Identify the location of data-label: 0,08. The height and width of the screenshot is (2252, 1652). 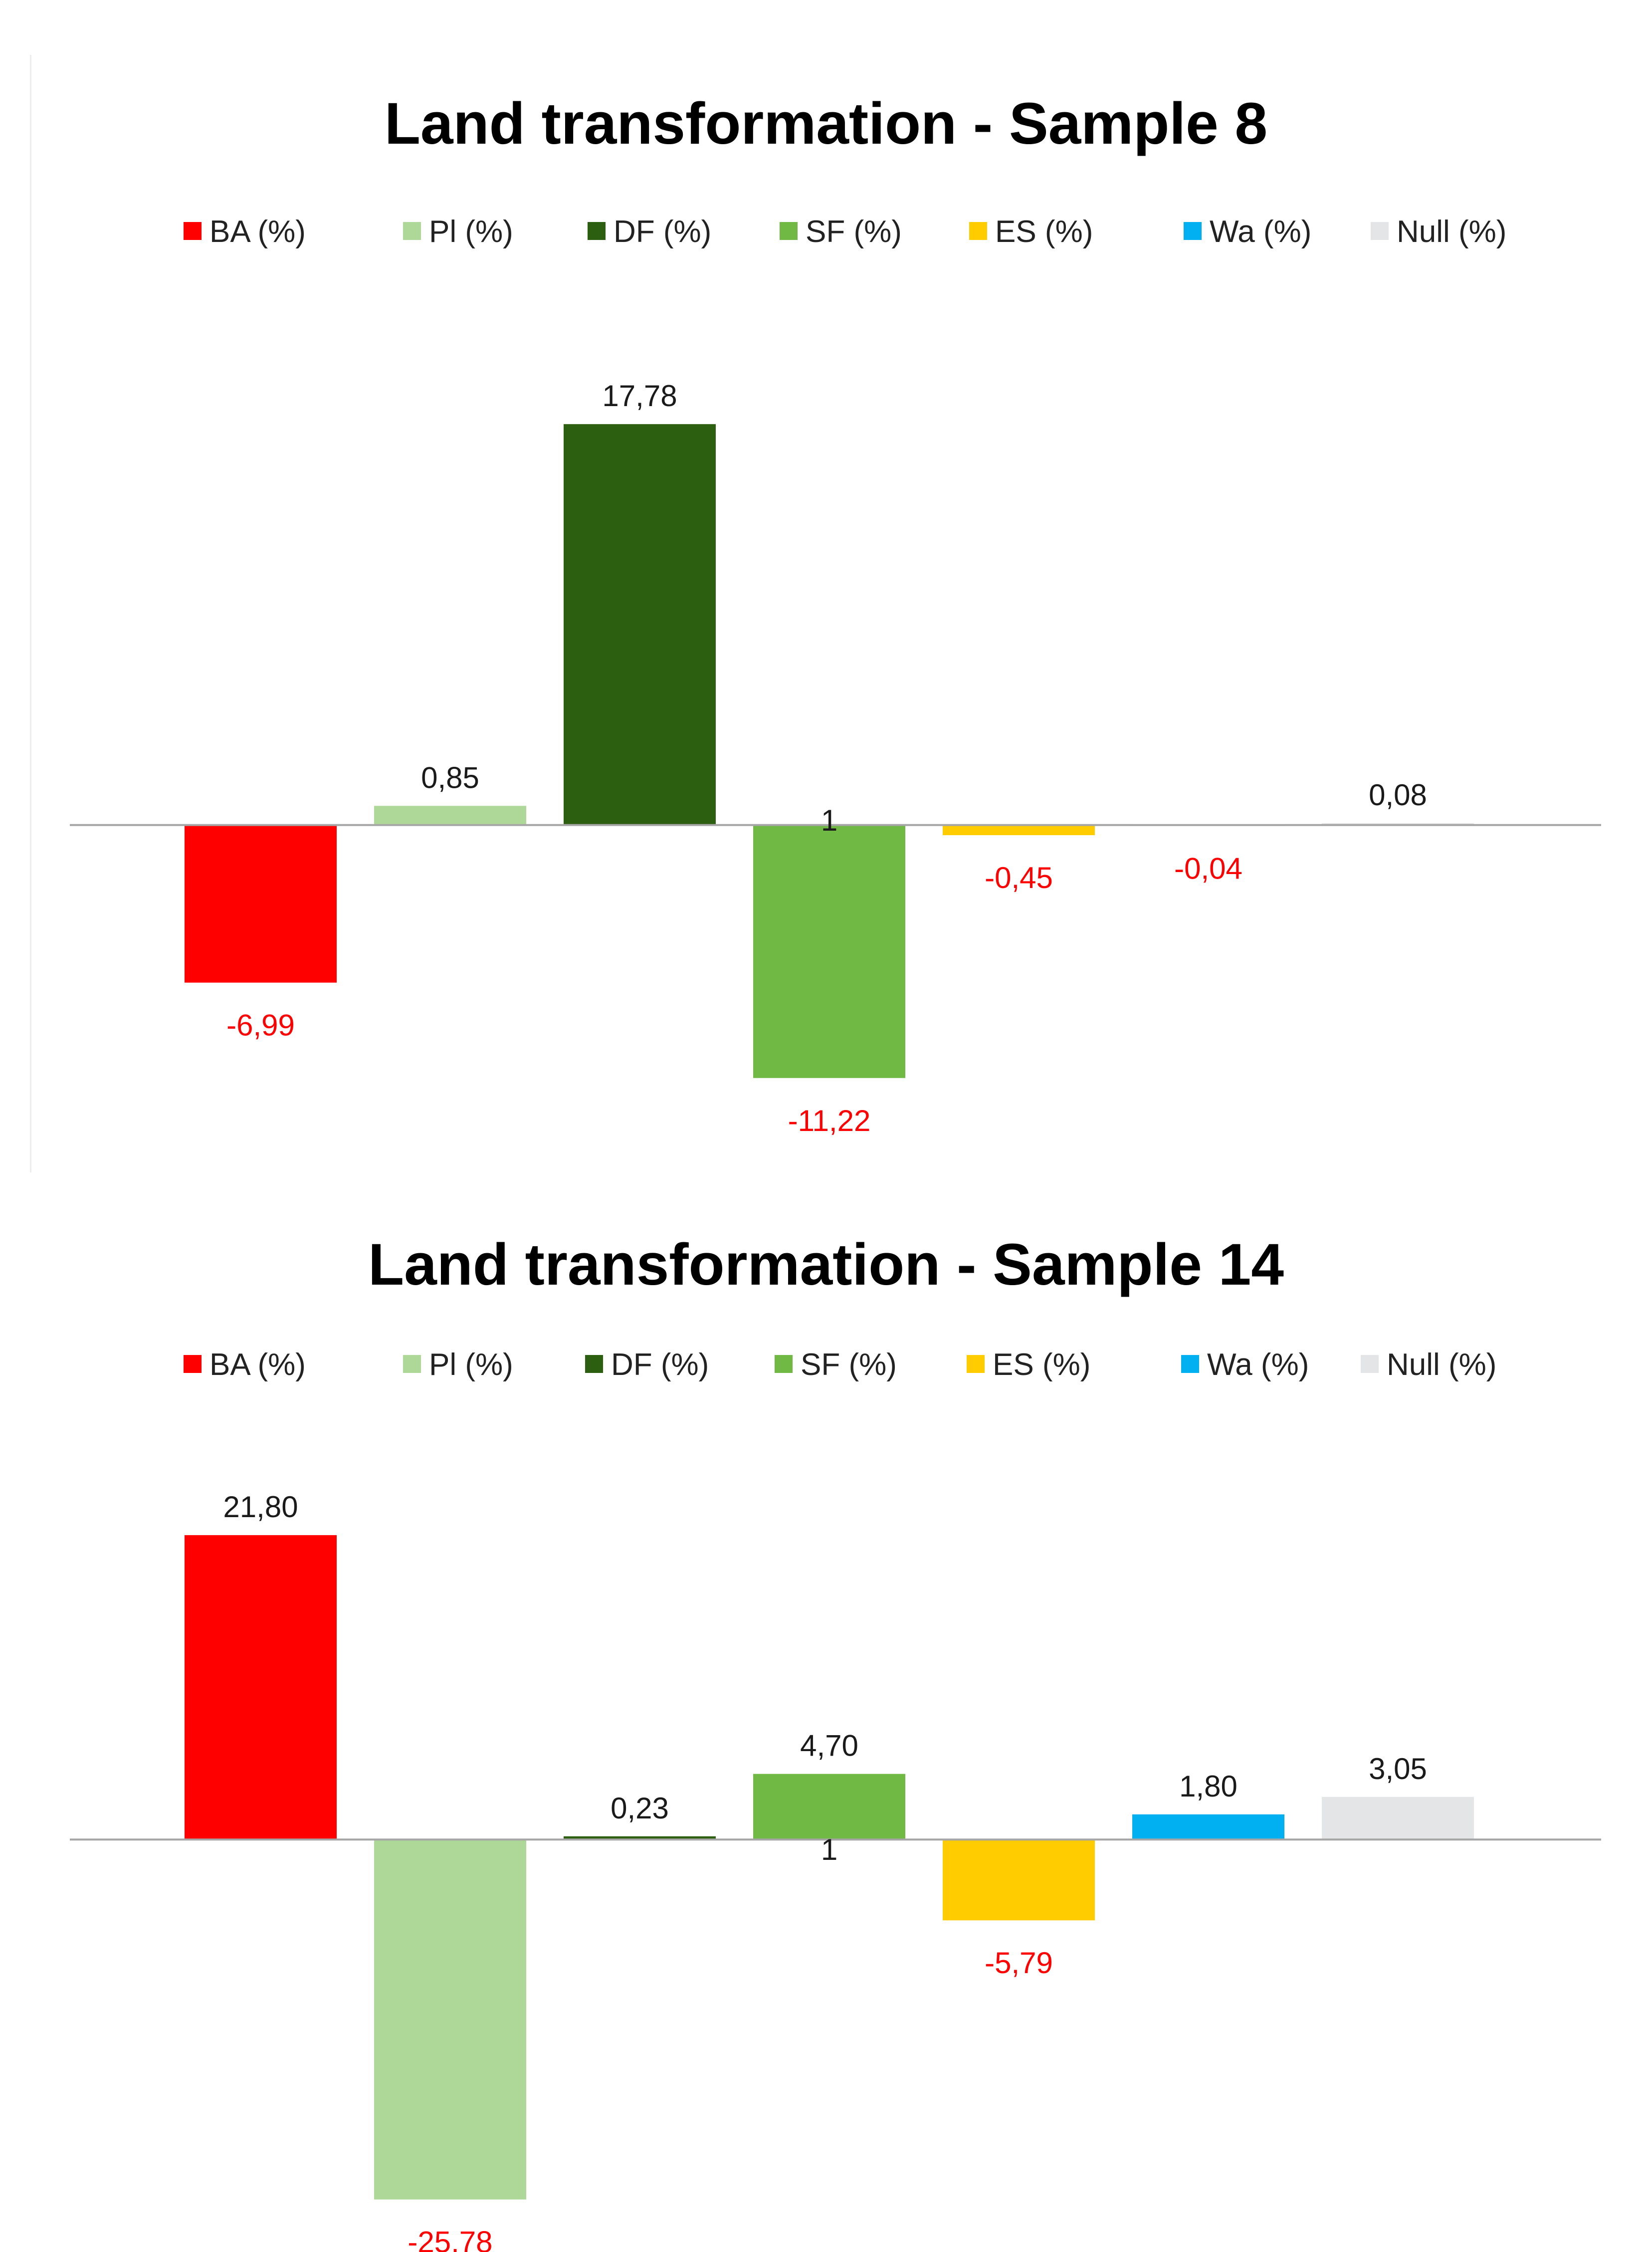
(1398, 795).